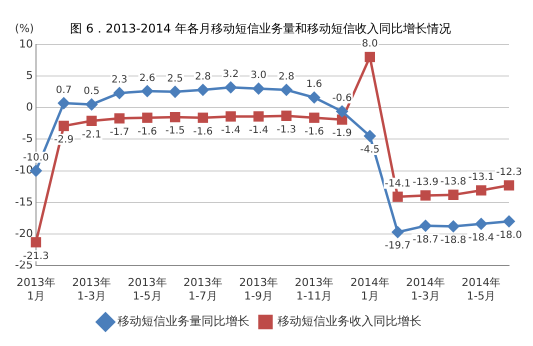 This screenshot has height=346, width=533. Describe the element at coordinates (119, 80) in the screenshot. I see `data-label: 2.3` at that location.